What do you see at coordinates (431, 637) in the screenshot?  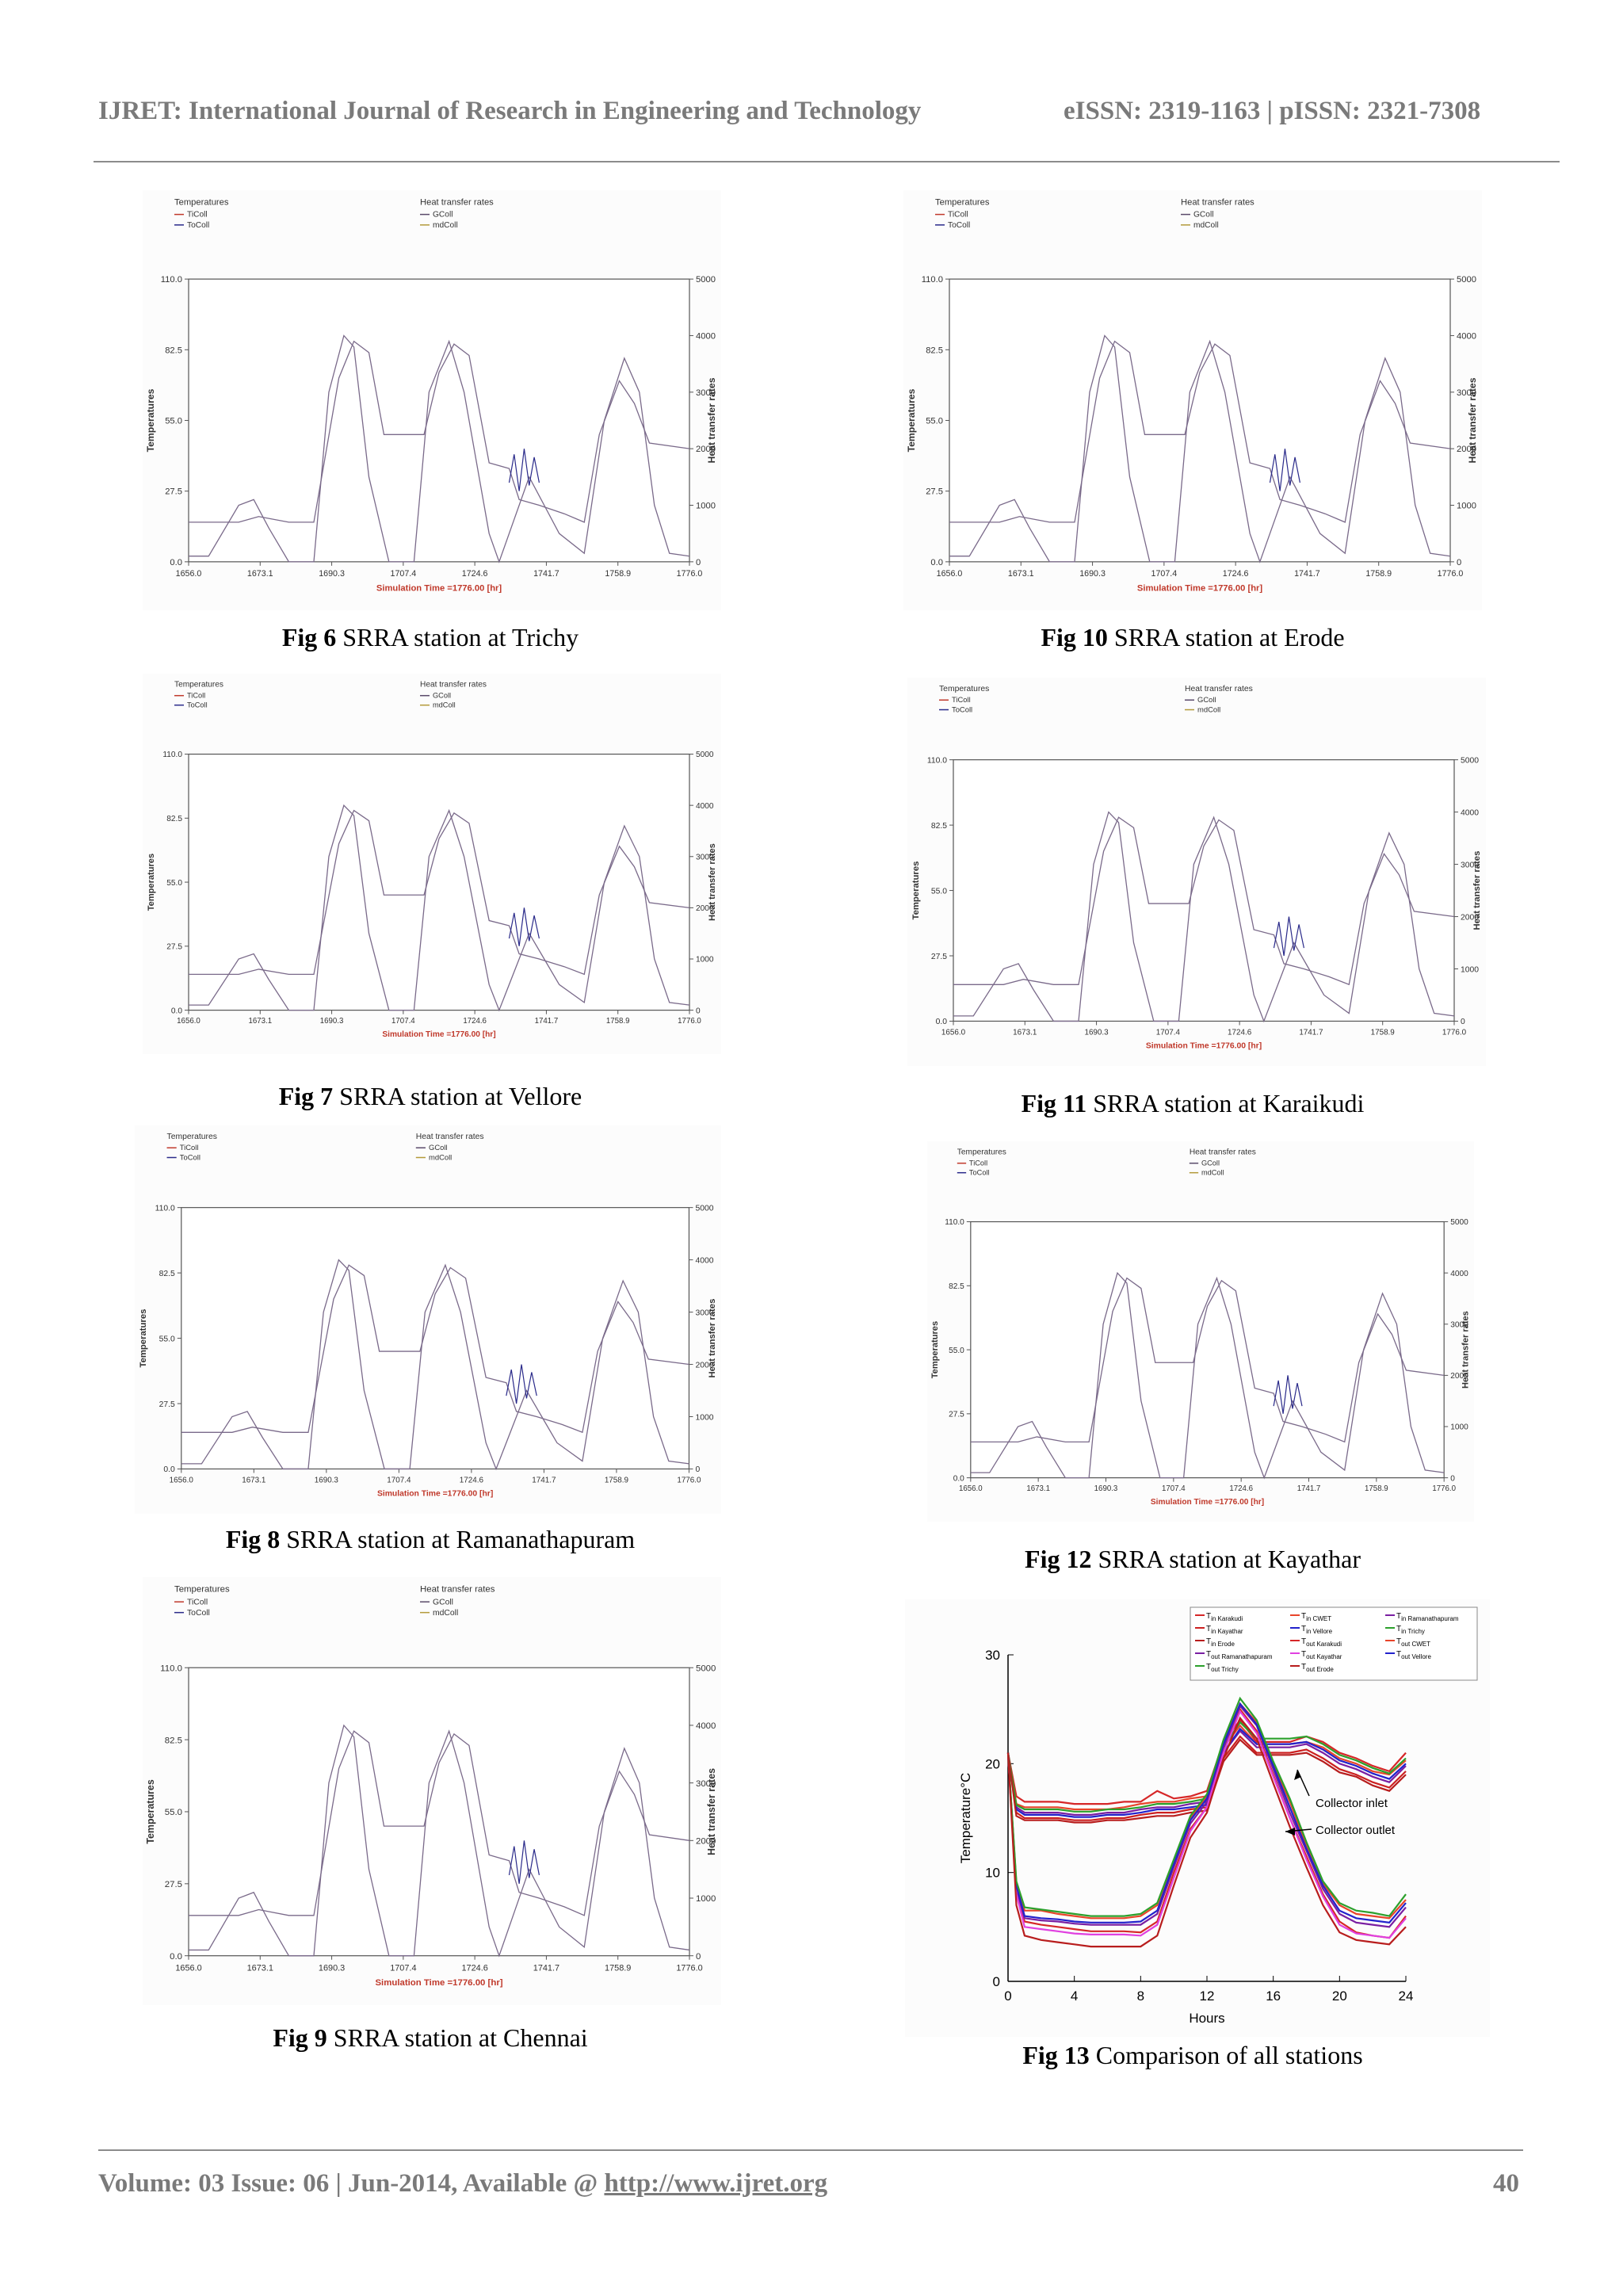 I see `caption-fig-6: Fig 6 SRRA station at Trichy` at bounding box center [431, 637].